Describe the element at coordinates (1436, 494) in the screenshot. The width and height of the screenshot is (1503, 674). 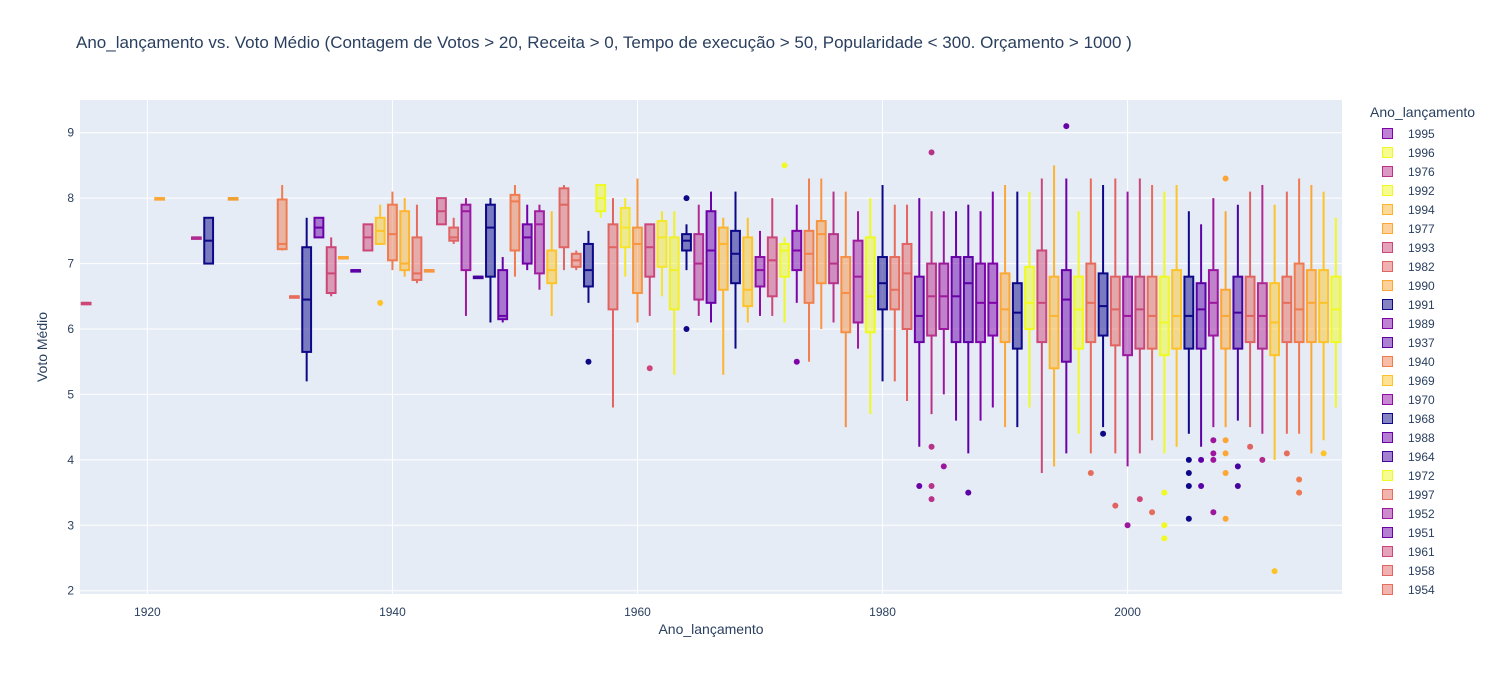
I see `legend-item: 1997` at that location.